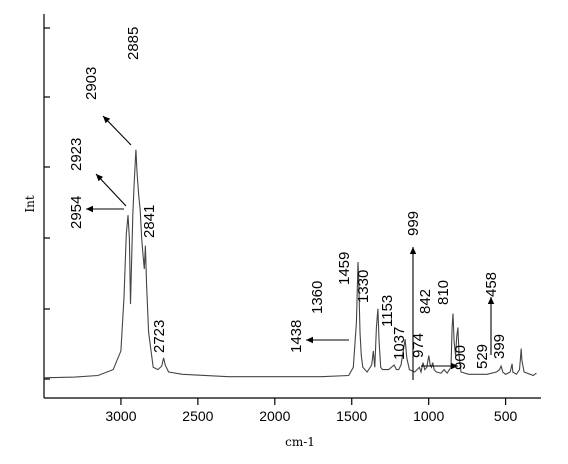 The height and width of the screenshot is (464, 568). I want to click on peak-label: 399, so click(499, 346).